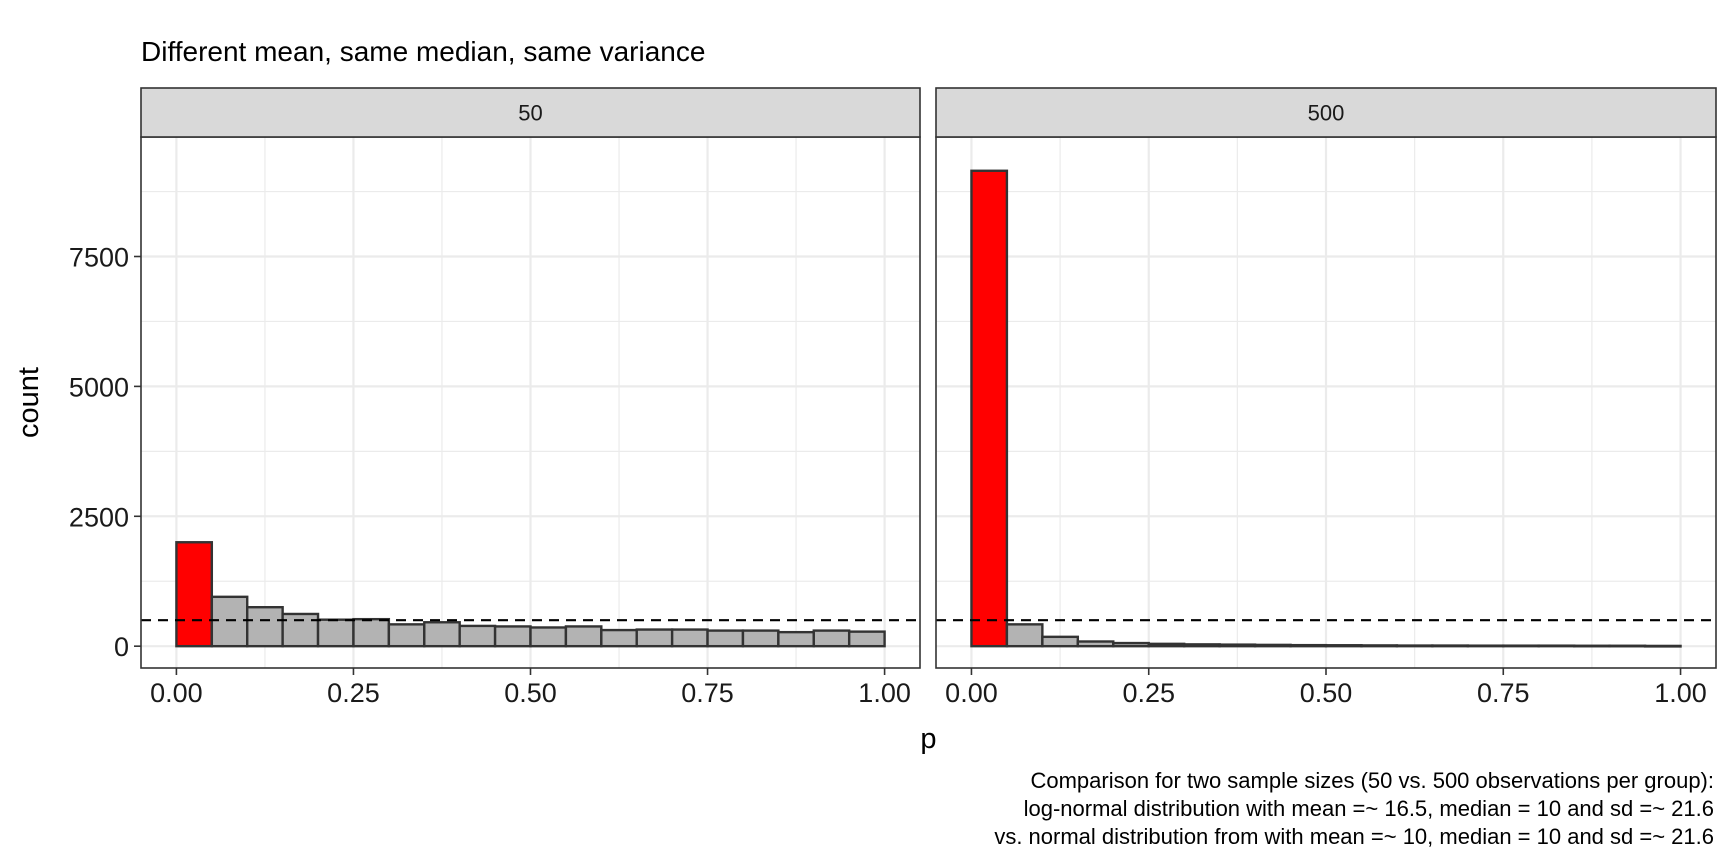 This screenshot has height=864, width=1728. What do you see at coordinates (928, 739) in the screenshot?
I see `x-axis-title: p` at bounding box center [928, 739].